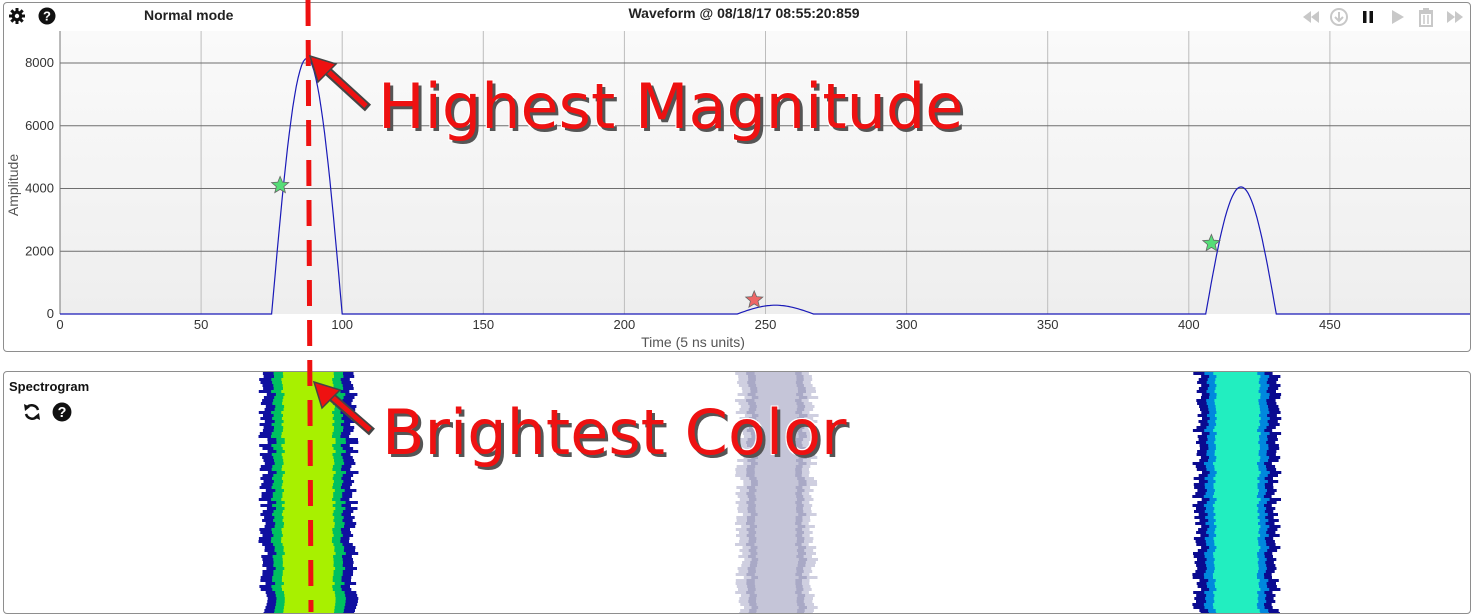 The width and height of the screenshot is (1475, 616). I want to click on x-tick-label: 0, so click(59, 324).